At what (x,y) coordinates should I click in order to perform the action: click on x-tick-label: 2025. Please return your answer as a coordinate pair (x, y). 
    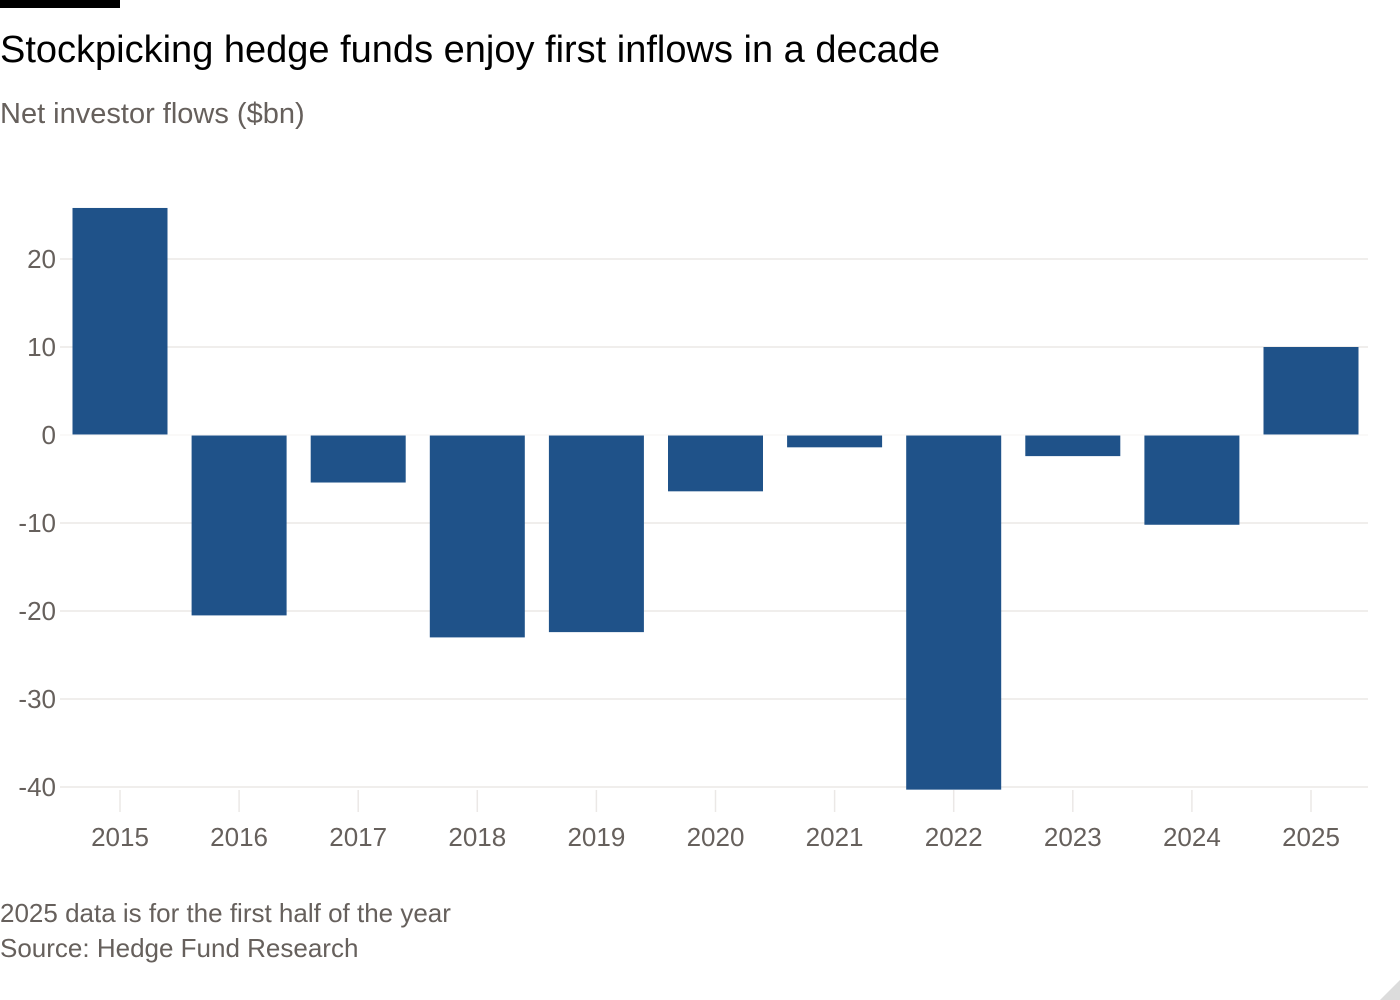
    Looking at the image, I should click on (1311, 837).